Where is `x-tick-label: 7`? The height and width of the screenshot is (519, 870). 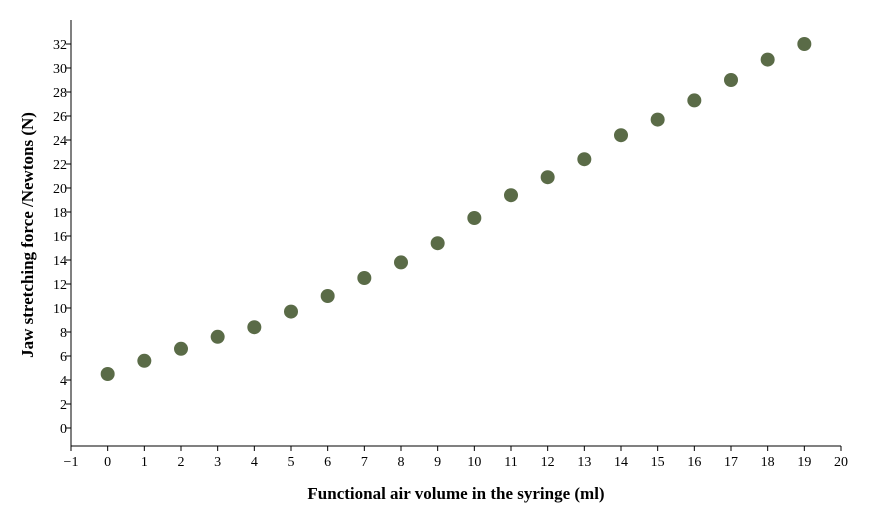
x-tick-label: 7 is located at coordinates (364, 462).